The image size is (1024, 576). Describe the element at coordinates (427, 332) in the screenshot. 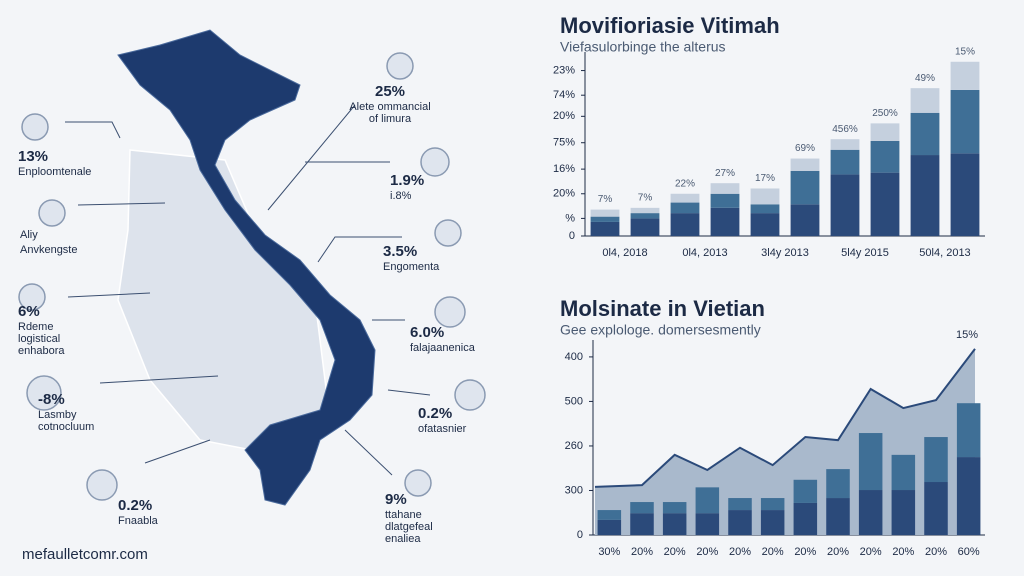

I see `callout-value: 6.0%` at that location.